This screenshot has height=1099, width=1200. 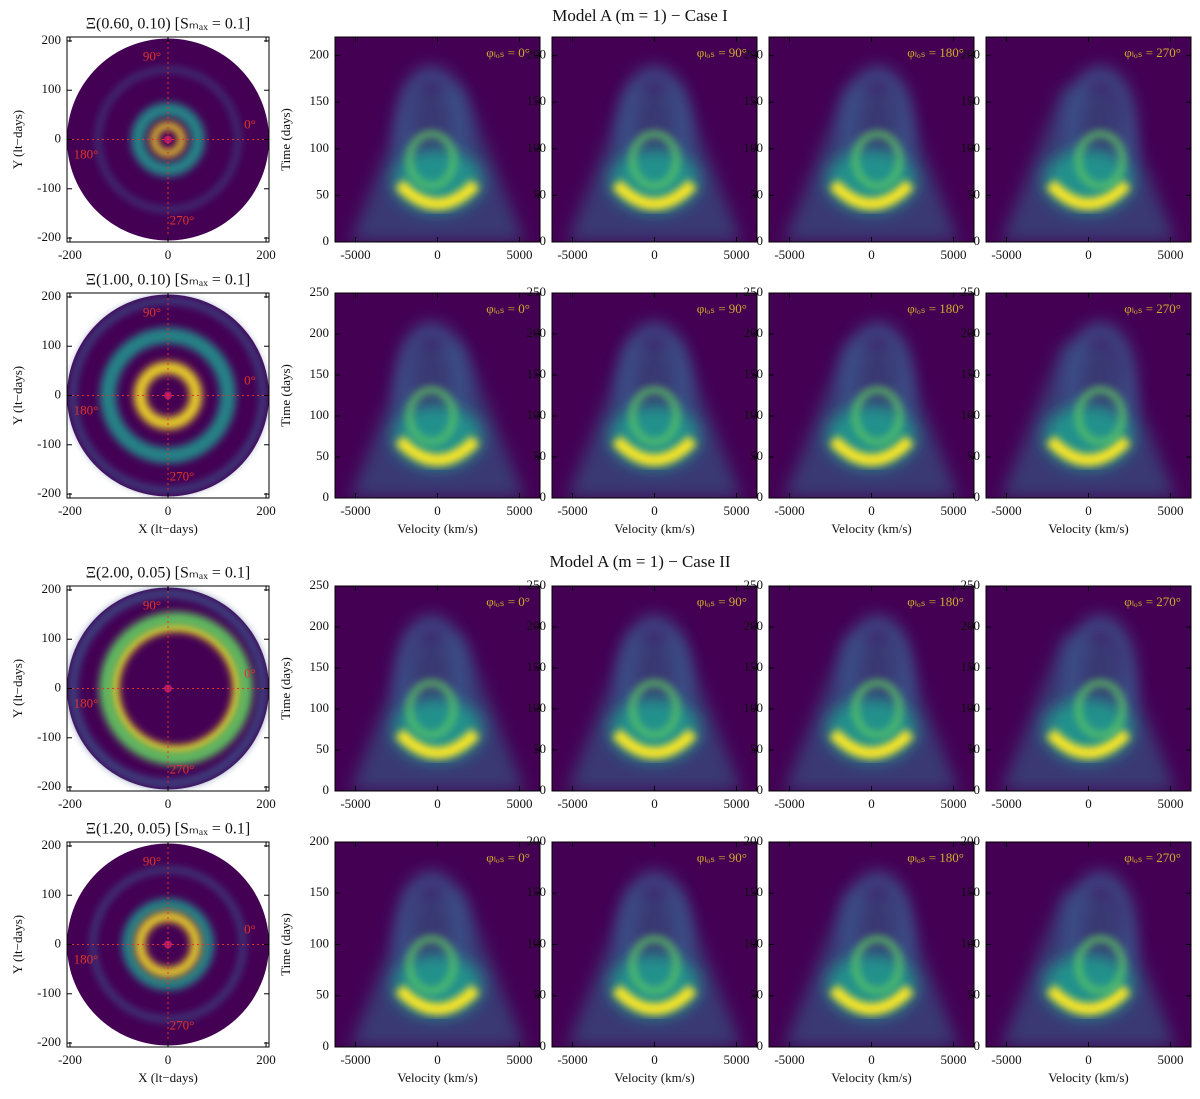 What do you see at coordinates (168, 280) in the screenshot?
I see `panel-title: Ξ(1.00, 0.10) [Sₘₐₓ = 0.1]` at bounding box center [168, 280].